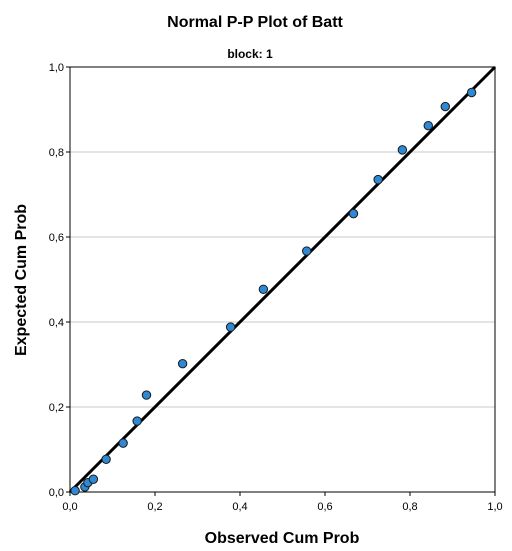  I want to click on y-tick-label: 0,0, so click(56, 493).